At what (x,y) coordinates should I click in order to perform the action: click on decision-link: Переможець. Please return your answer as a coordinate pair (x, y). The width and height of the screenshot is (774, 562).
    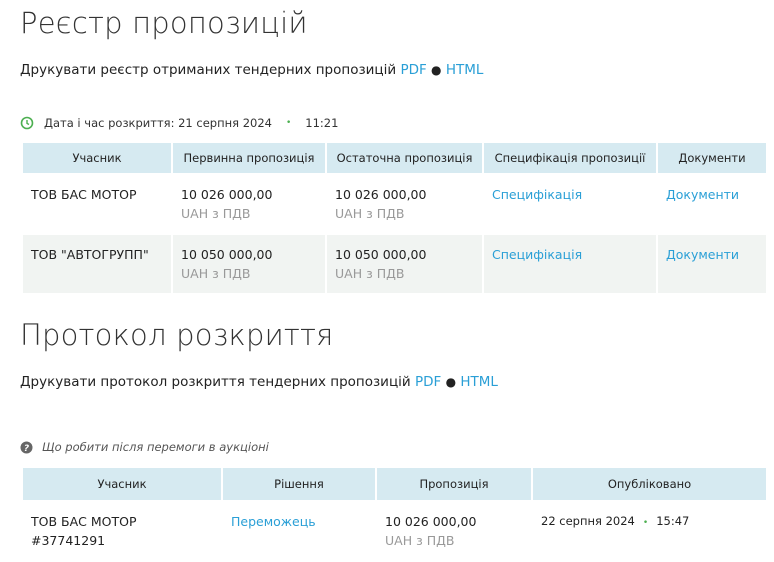
    Looking at the image, I should click on (273, 521).